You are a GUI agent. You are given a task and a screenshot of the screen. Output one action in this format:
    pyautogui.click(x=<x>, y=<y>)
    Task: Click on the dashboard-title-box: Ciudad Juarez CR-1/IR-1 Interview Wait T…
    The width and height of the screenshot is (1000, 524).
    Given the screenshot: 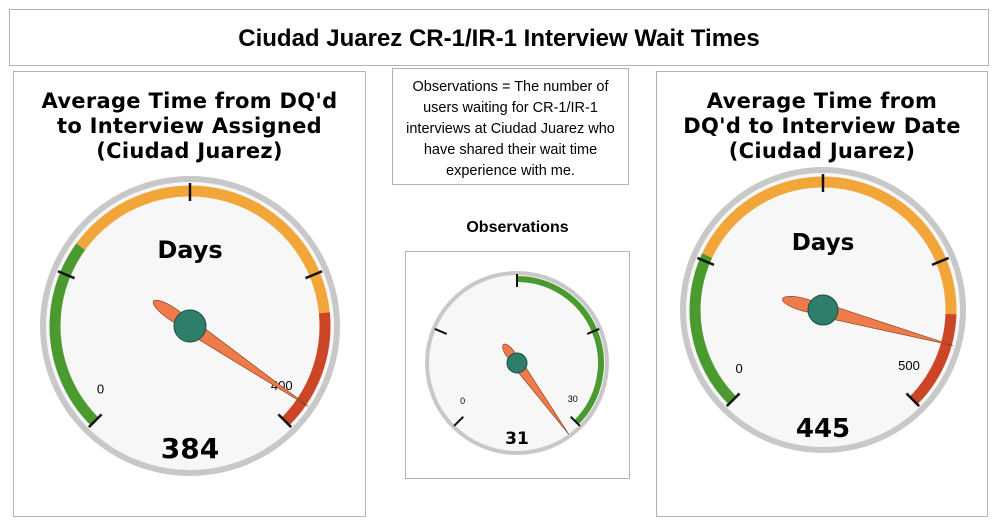 What is the action you would take?
    pyautogui.click(x=499, y=37)
    